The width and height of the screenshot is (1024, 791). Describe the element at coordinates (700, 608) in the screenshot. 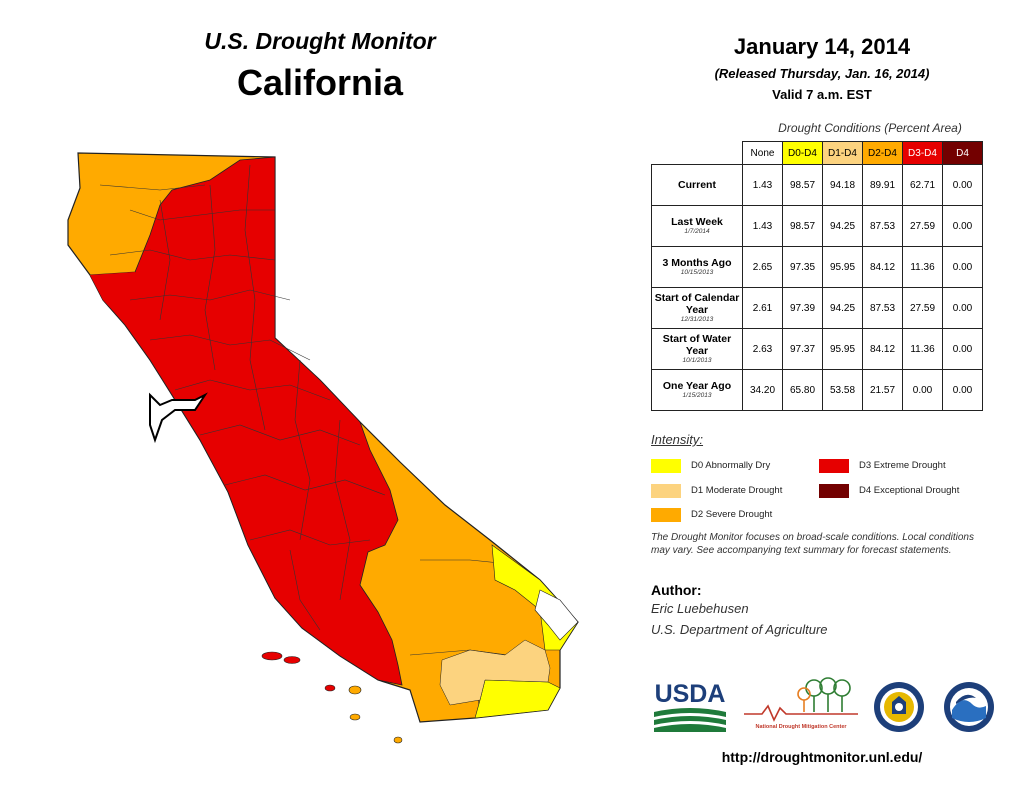

I see `author-name: Eric Luebehusen` at that location.